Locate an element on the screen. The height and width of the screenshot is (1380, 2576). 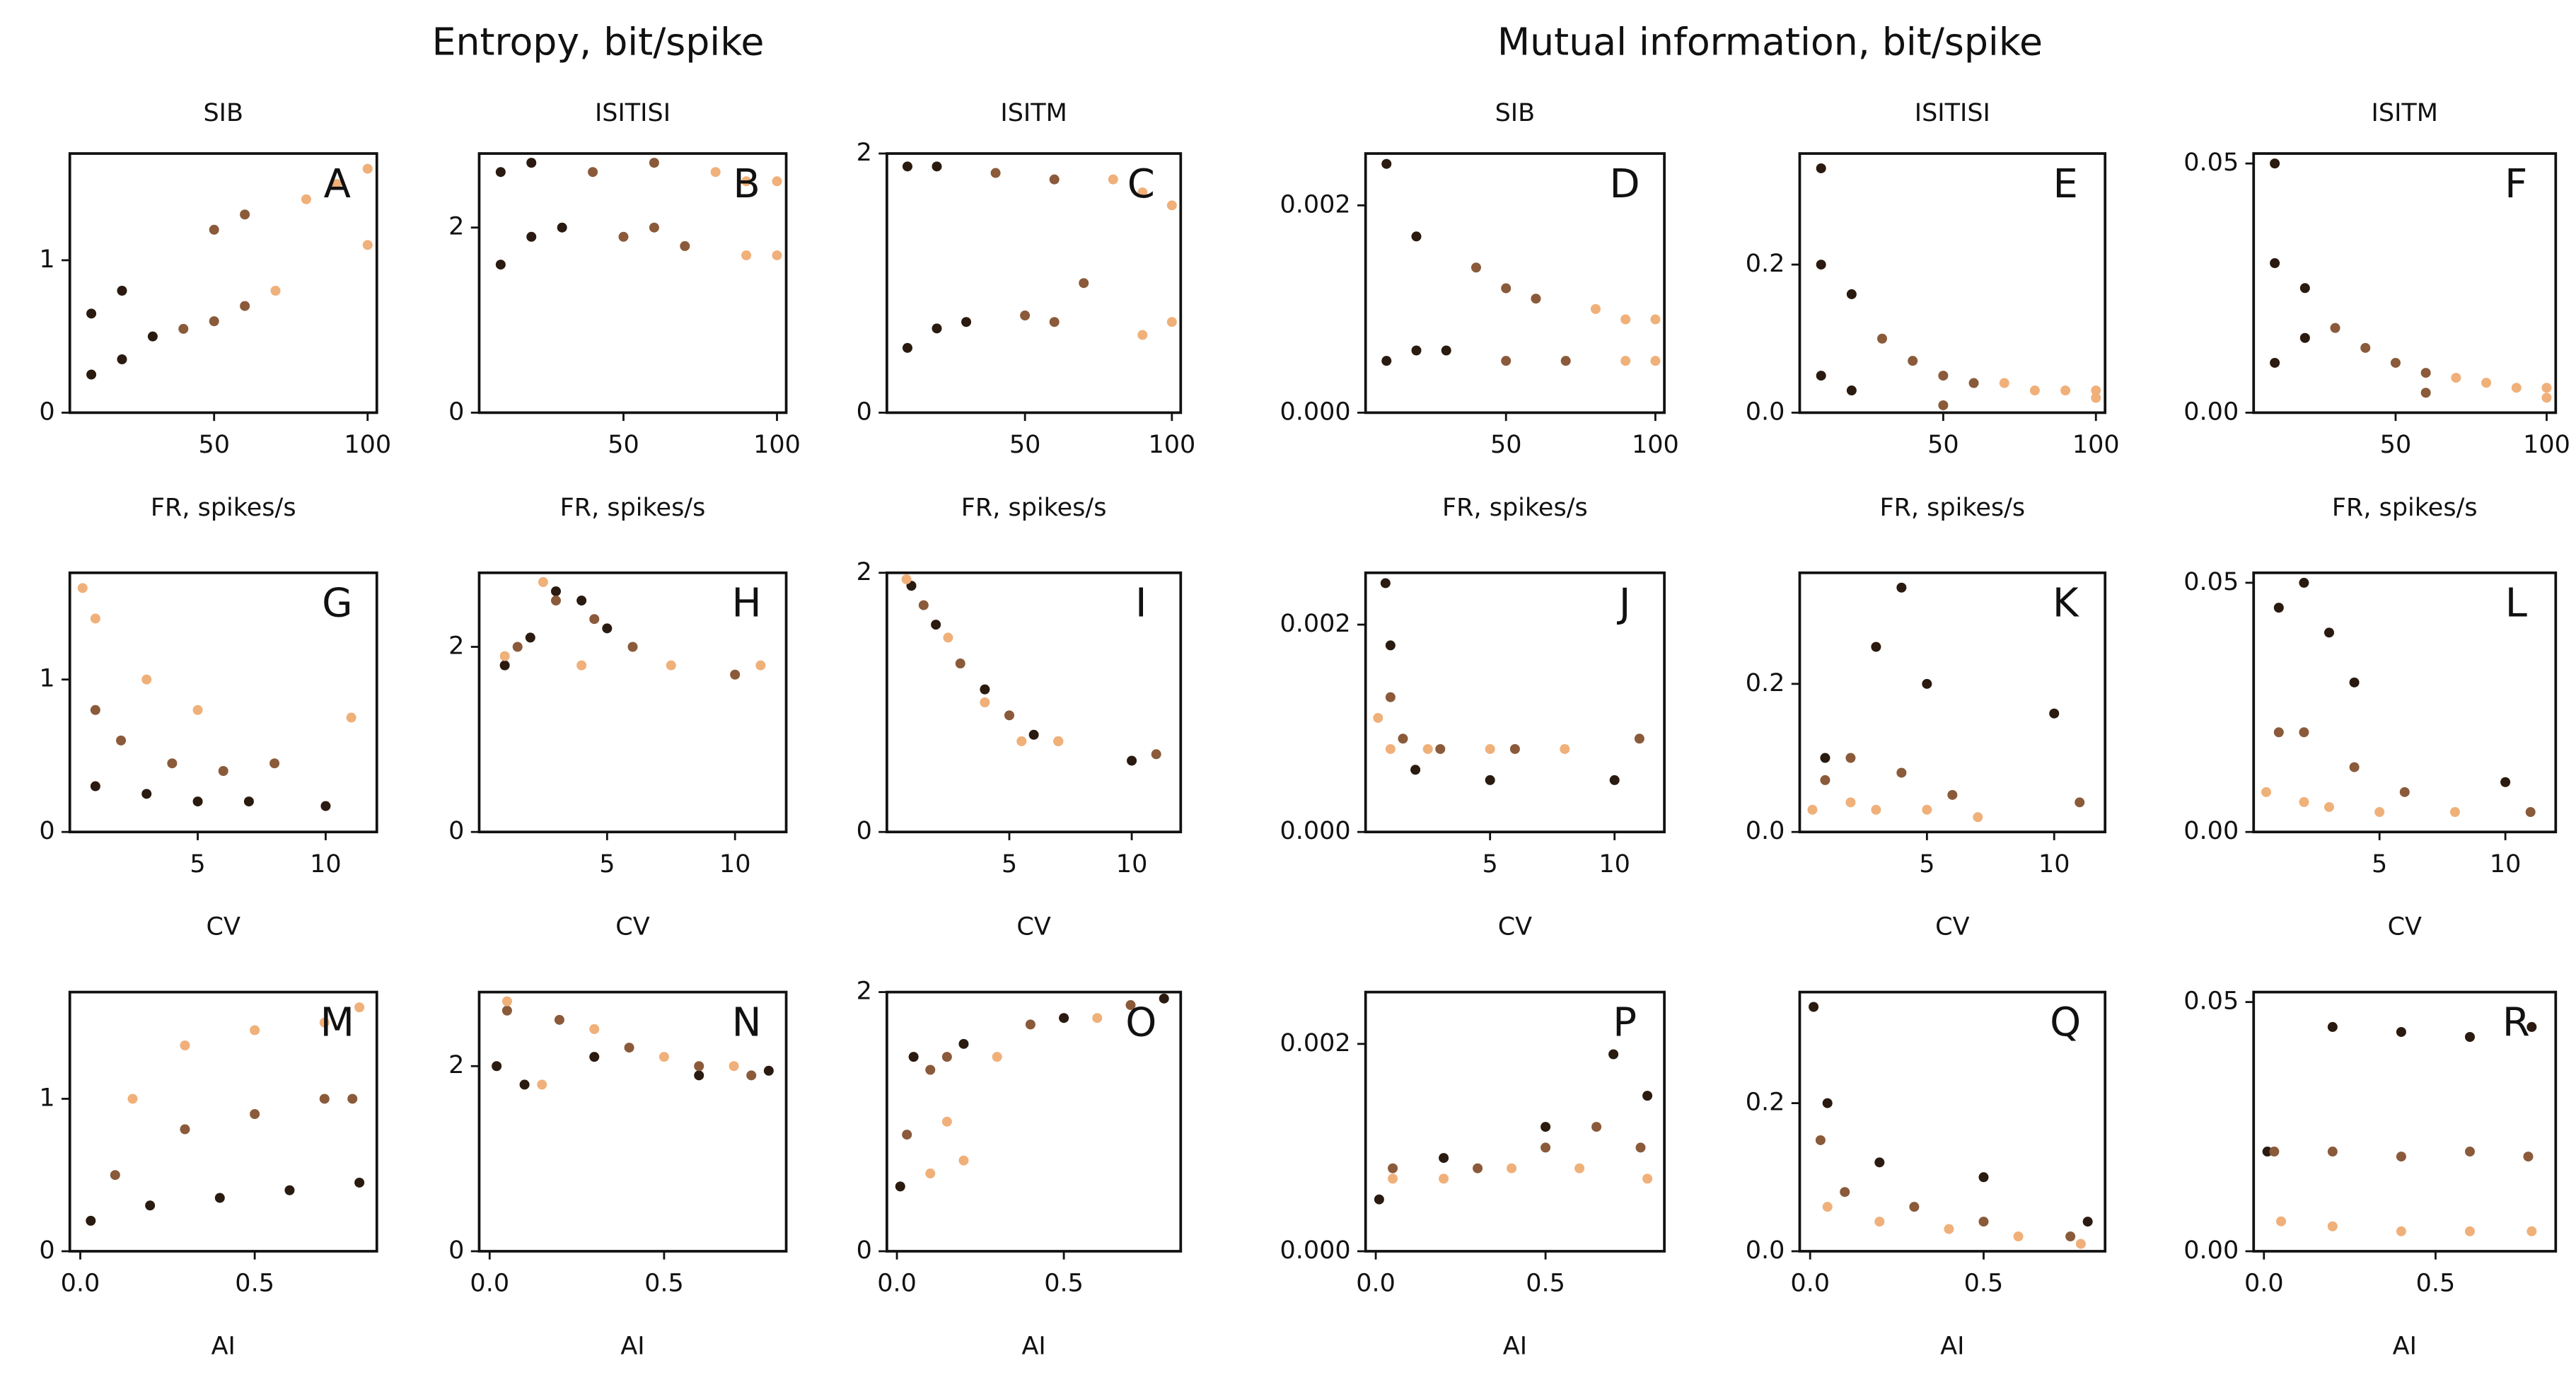
x-tick-label: 50 is located at coordinates (2396, 445).